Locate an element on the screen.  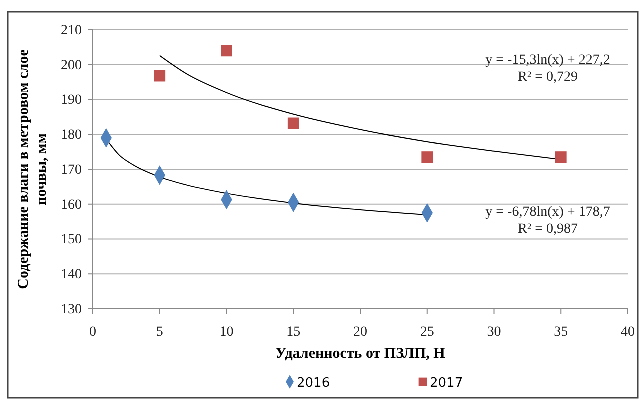
x-tick-label: 10 is located at coordinates (227, 332).